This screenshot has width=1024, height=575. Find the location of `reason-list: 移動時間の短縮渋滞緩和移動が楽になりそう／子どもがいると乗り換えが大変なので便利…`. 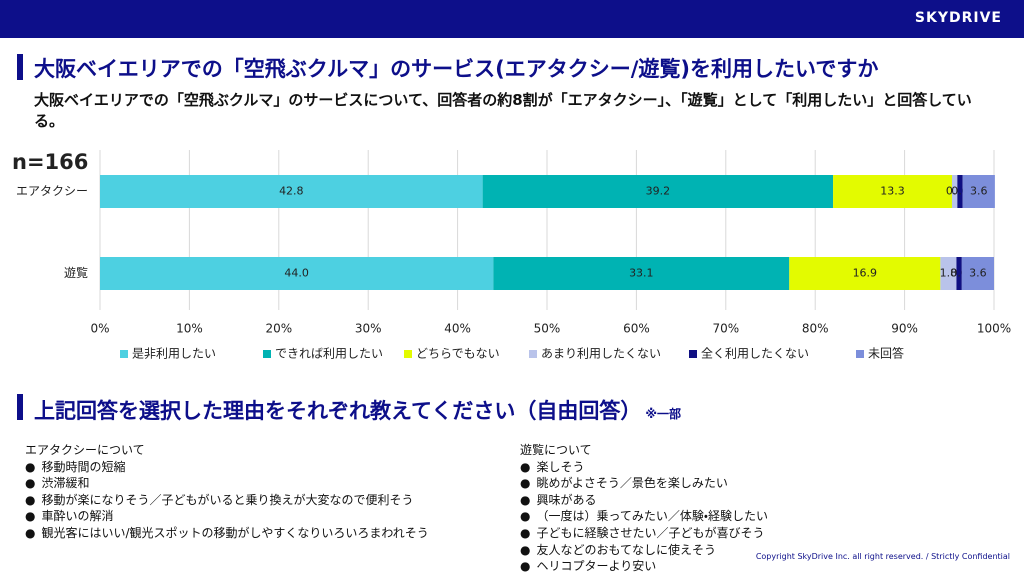

reason-list: 移動時間の短縮渋滞緩和移動が楽になりそう／子どもがいると乗り換えが大変なので便利… is located at coordinates (227, 500).